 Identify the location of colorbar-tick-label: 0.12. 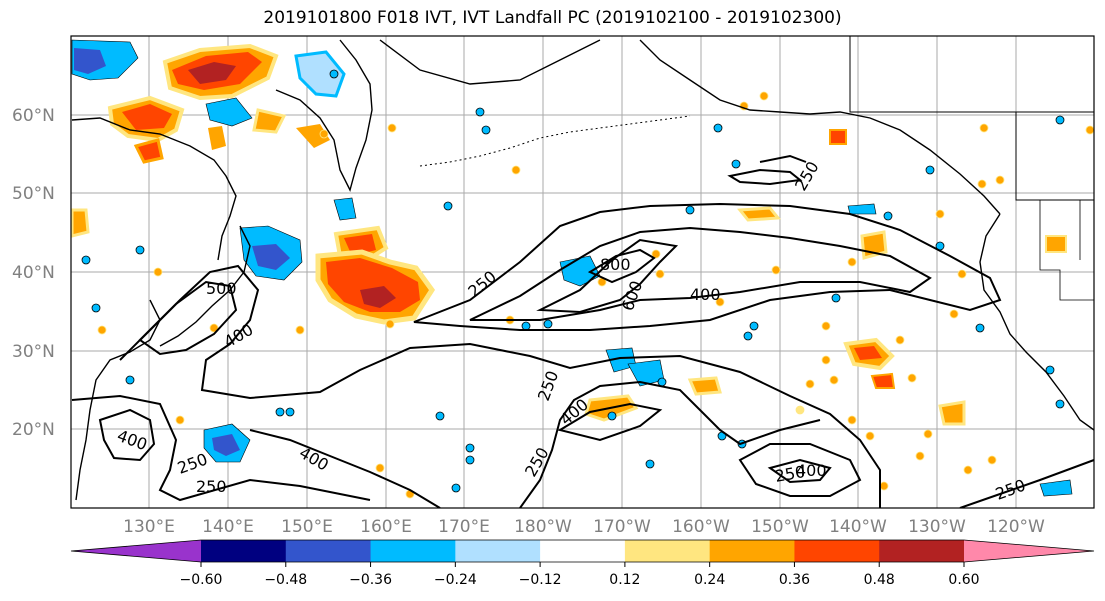
(624, 580).